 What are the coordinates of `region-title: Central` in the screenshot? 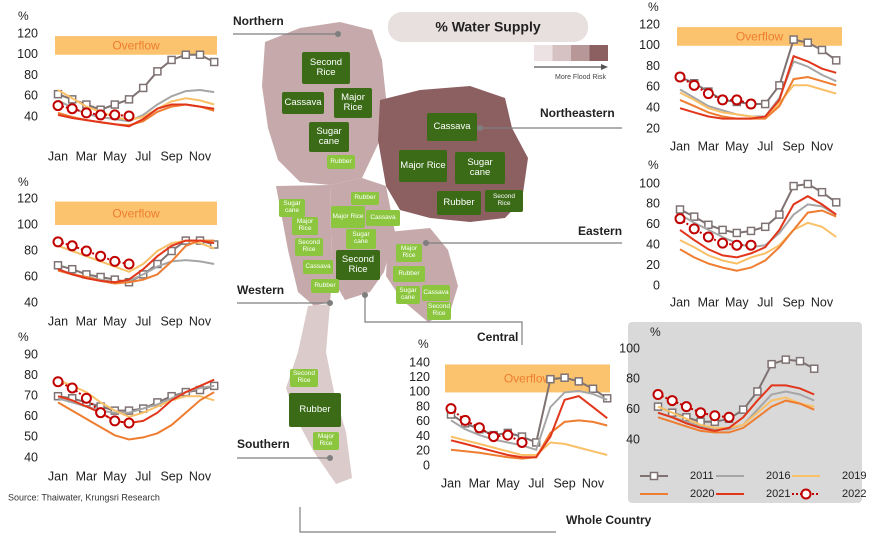 It's located at (497, 337).